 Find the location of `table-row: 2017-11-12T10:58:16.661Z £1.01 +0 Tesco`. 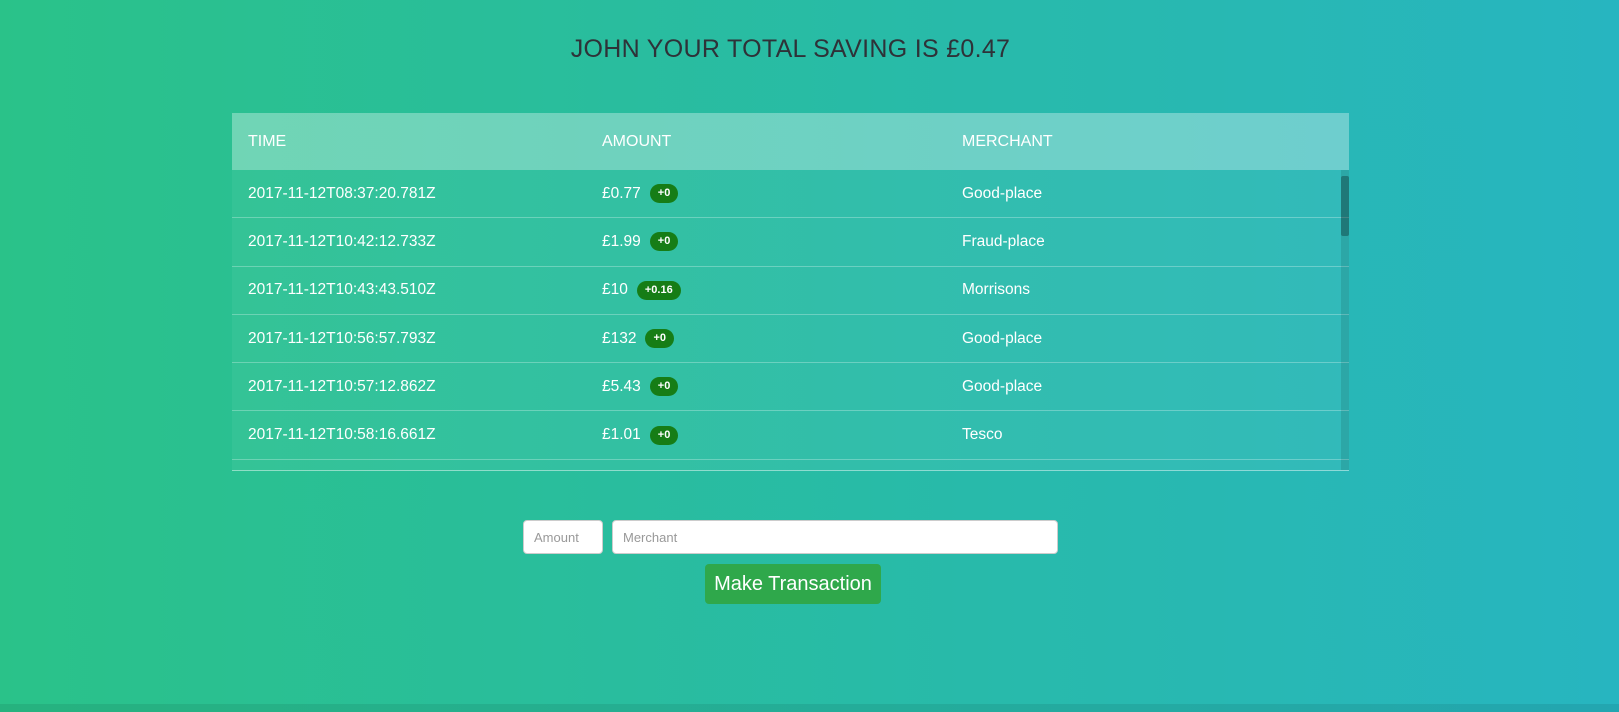

table-row: 2017-11-12T10:58:16.661Z £1.01 +0 Tesco is located at coordinates (790, 435).